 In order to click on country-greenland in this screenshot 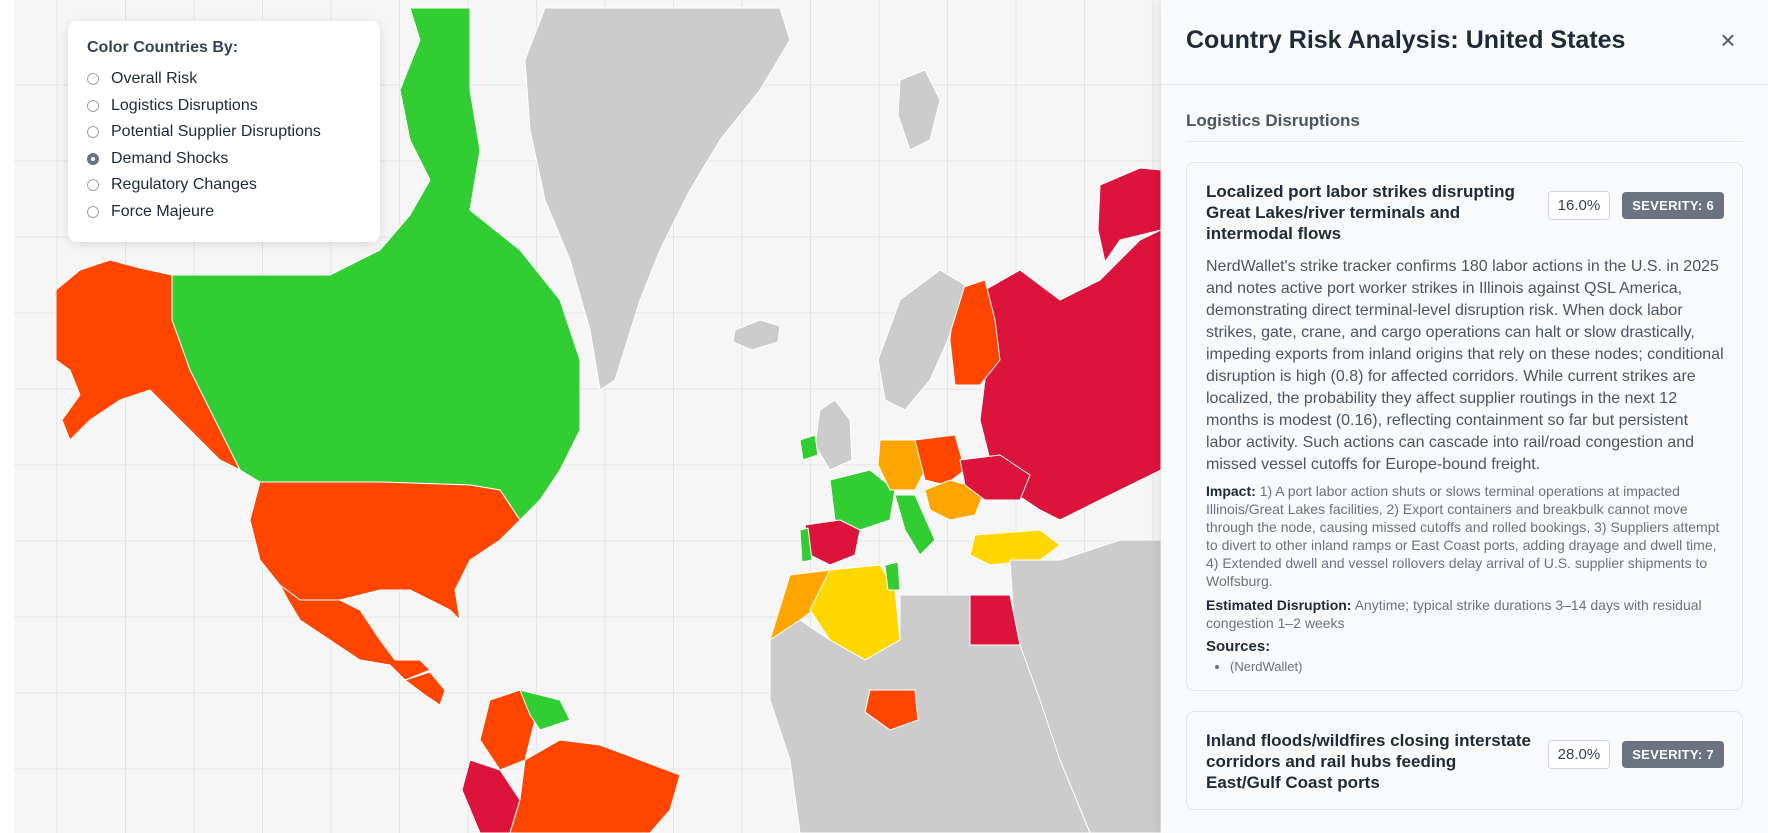, I will do `click(657, 199)`.